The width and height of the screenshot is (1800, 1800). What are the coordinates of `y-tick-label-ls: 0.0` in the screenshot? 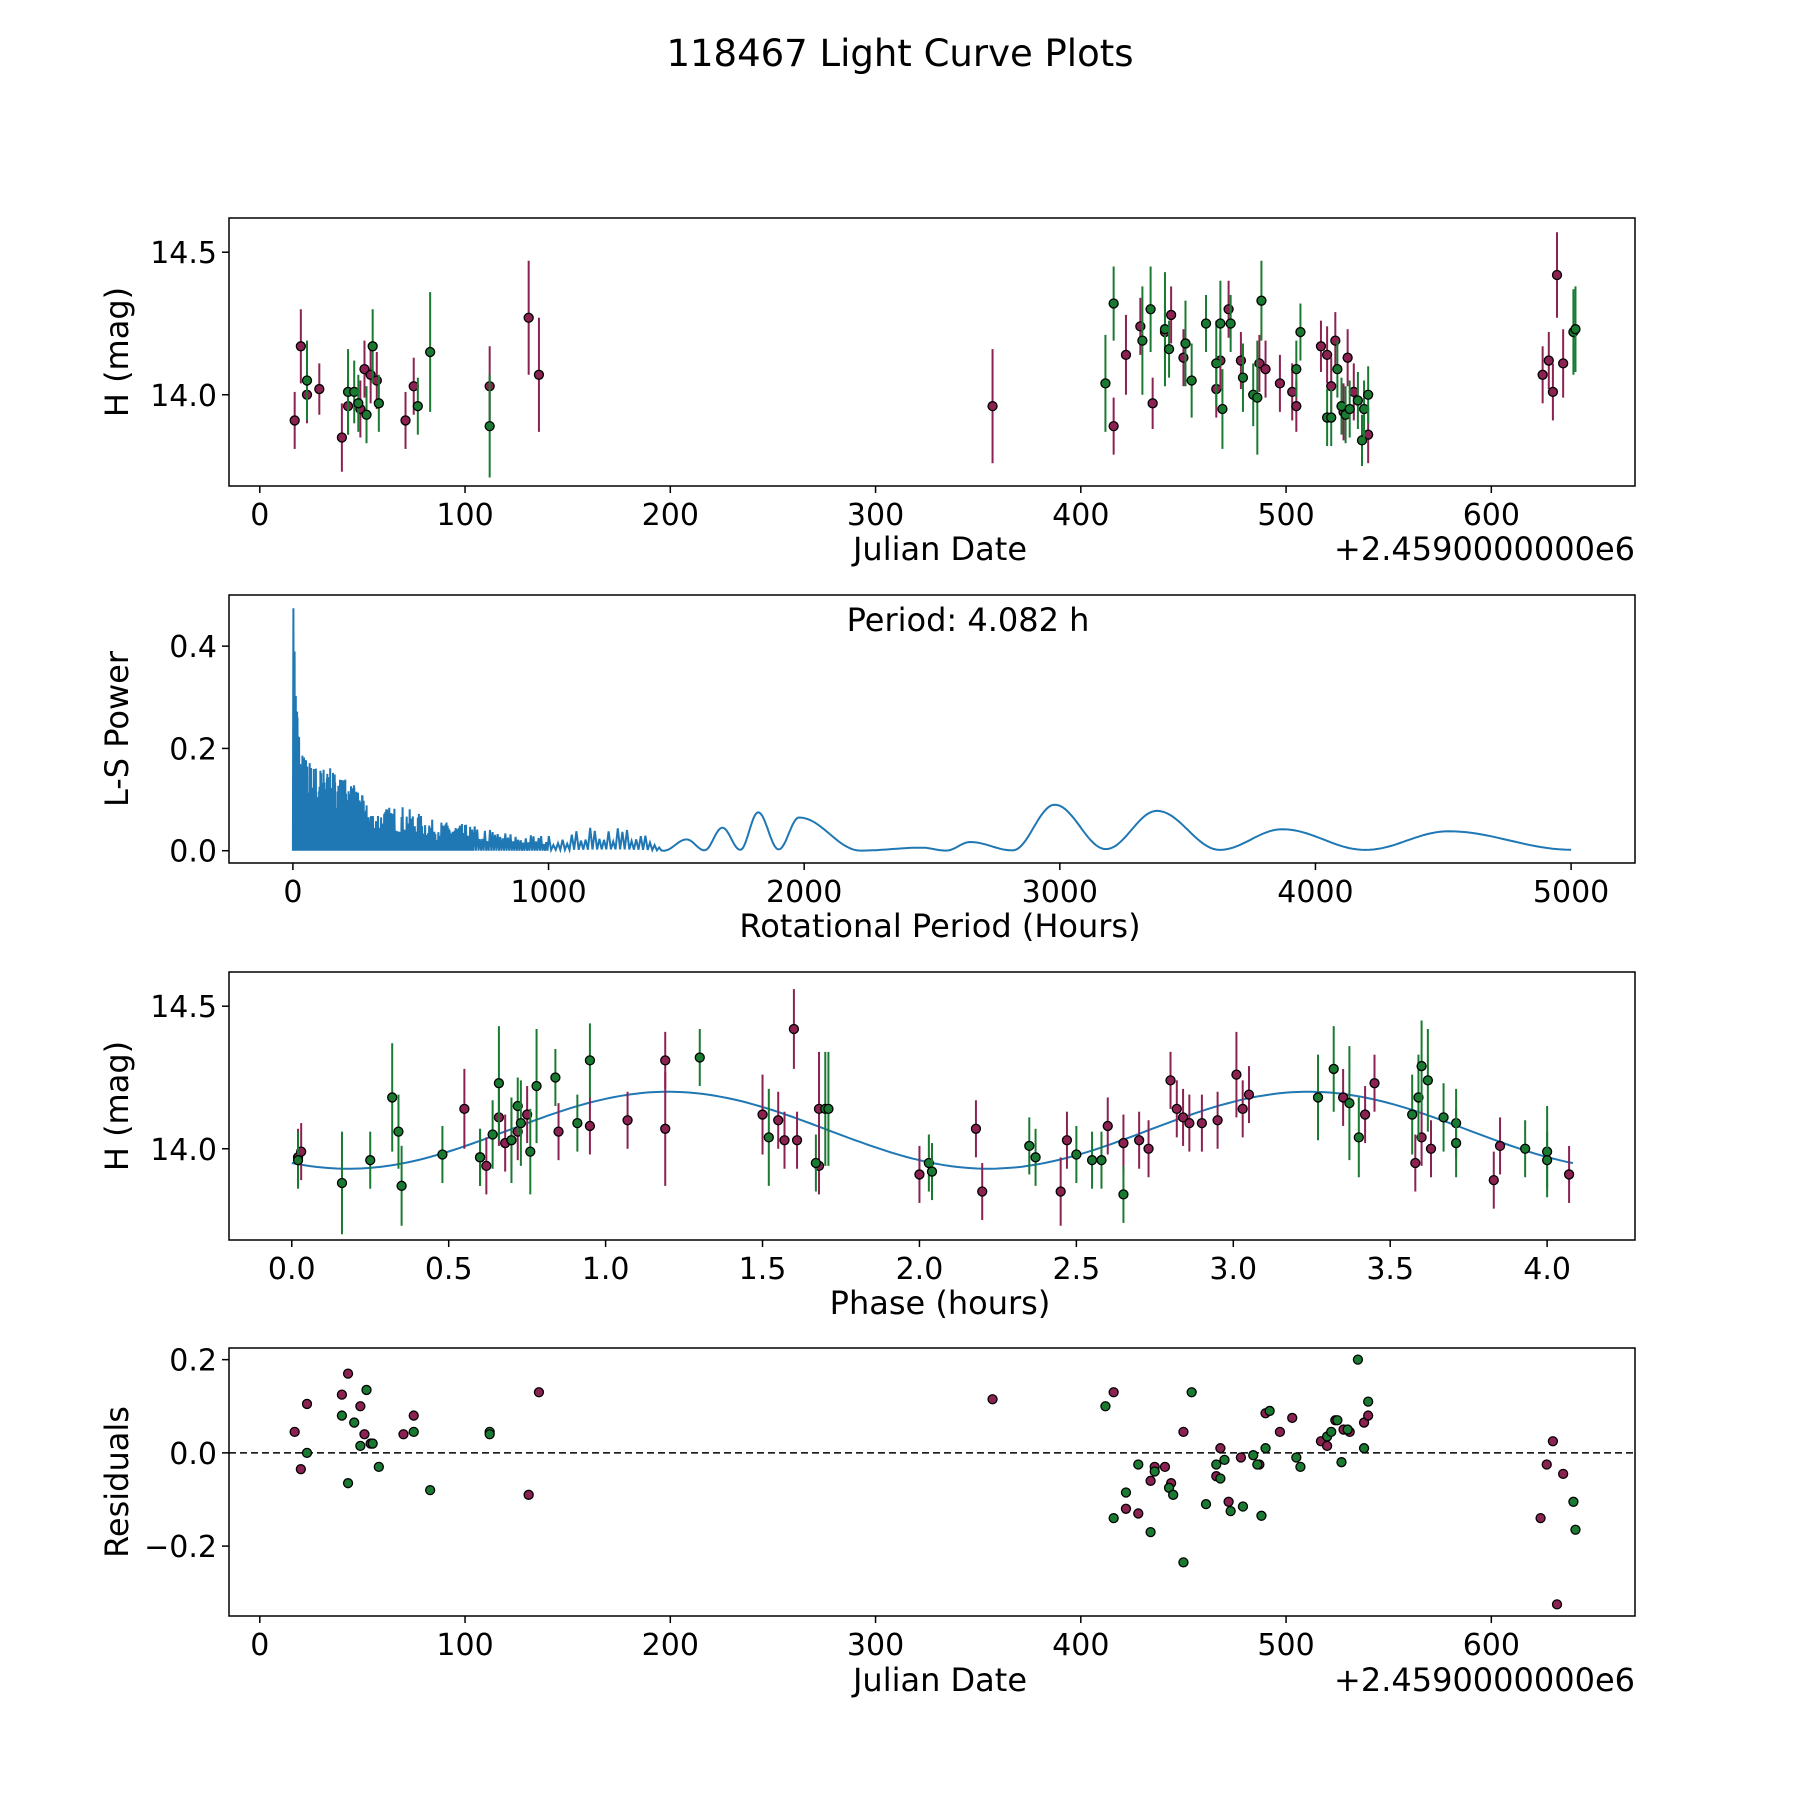 It's located at (193, 852).